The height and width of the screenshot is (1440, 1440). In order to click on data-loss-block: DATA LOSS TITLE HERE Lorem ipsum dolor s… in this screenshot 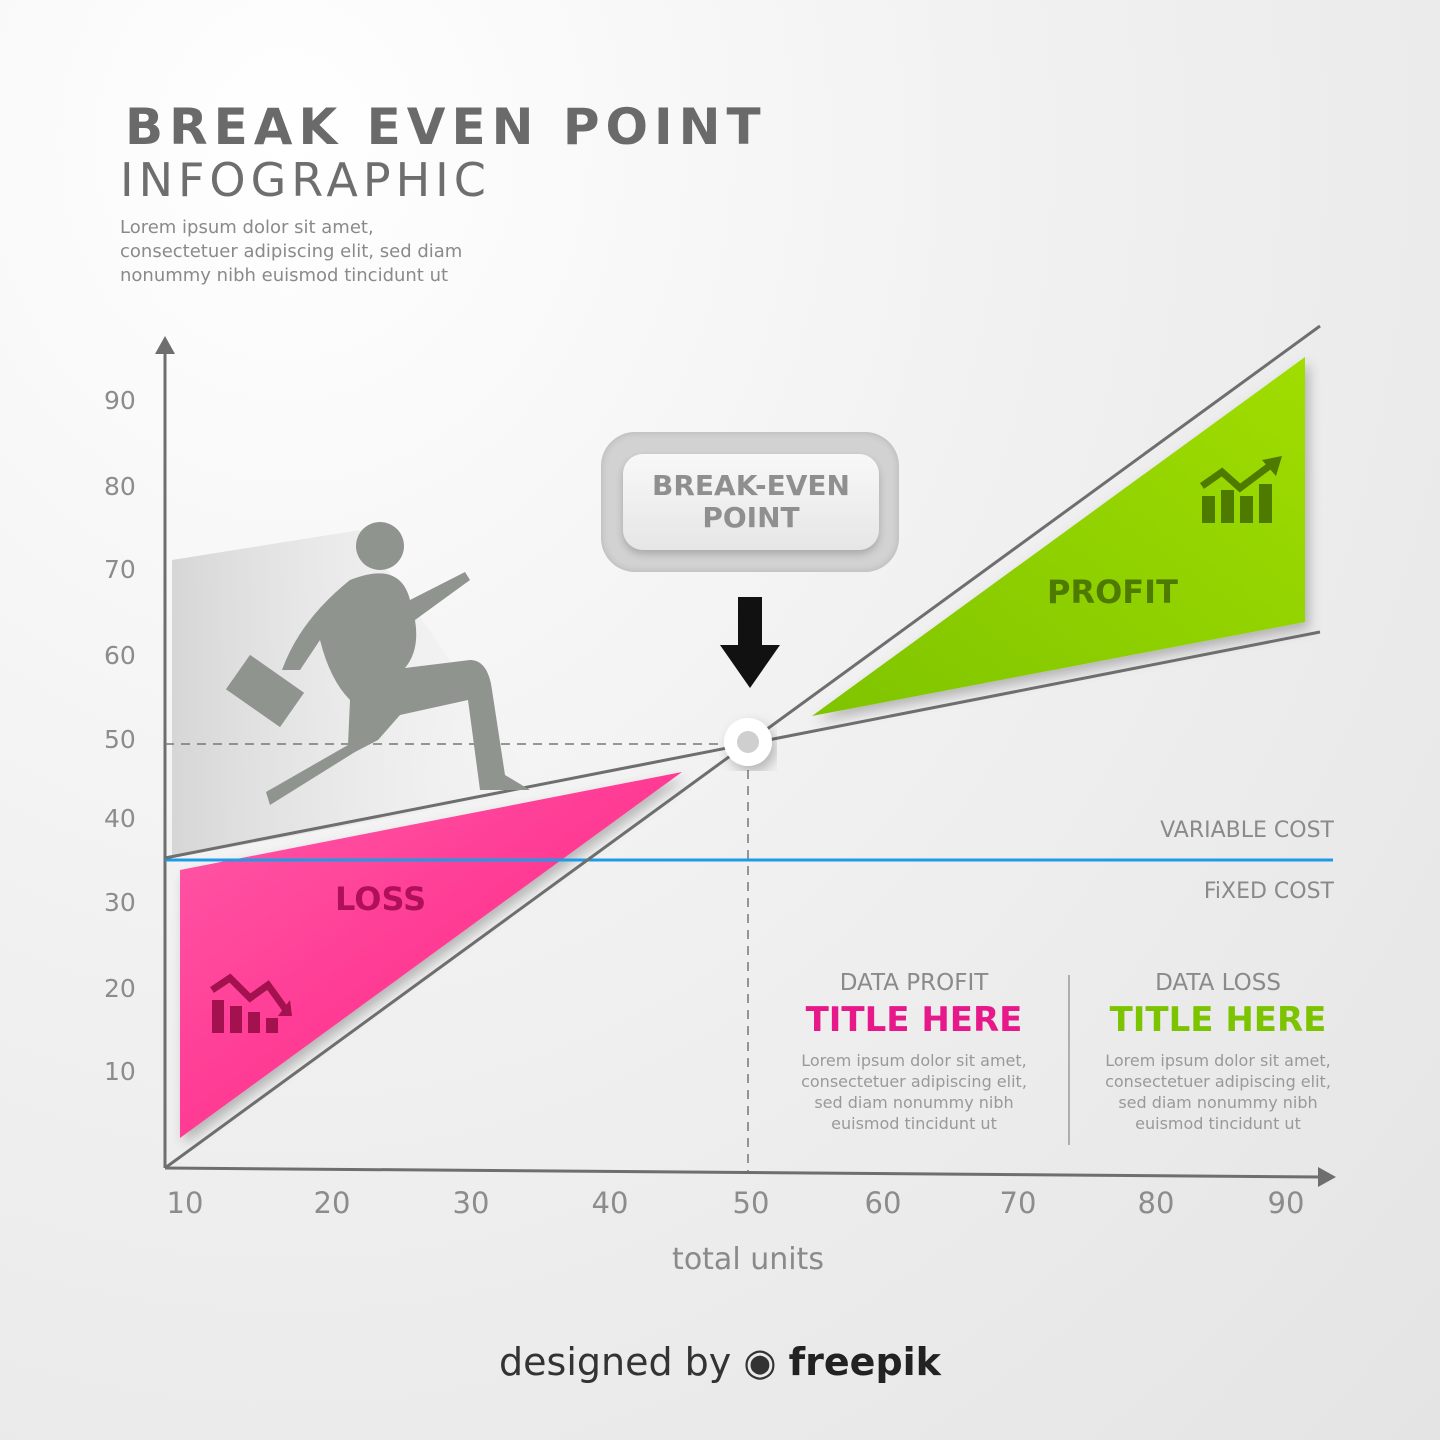, I will do `click(1218, 1052)`.